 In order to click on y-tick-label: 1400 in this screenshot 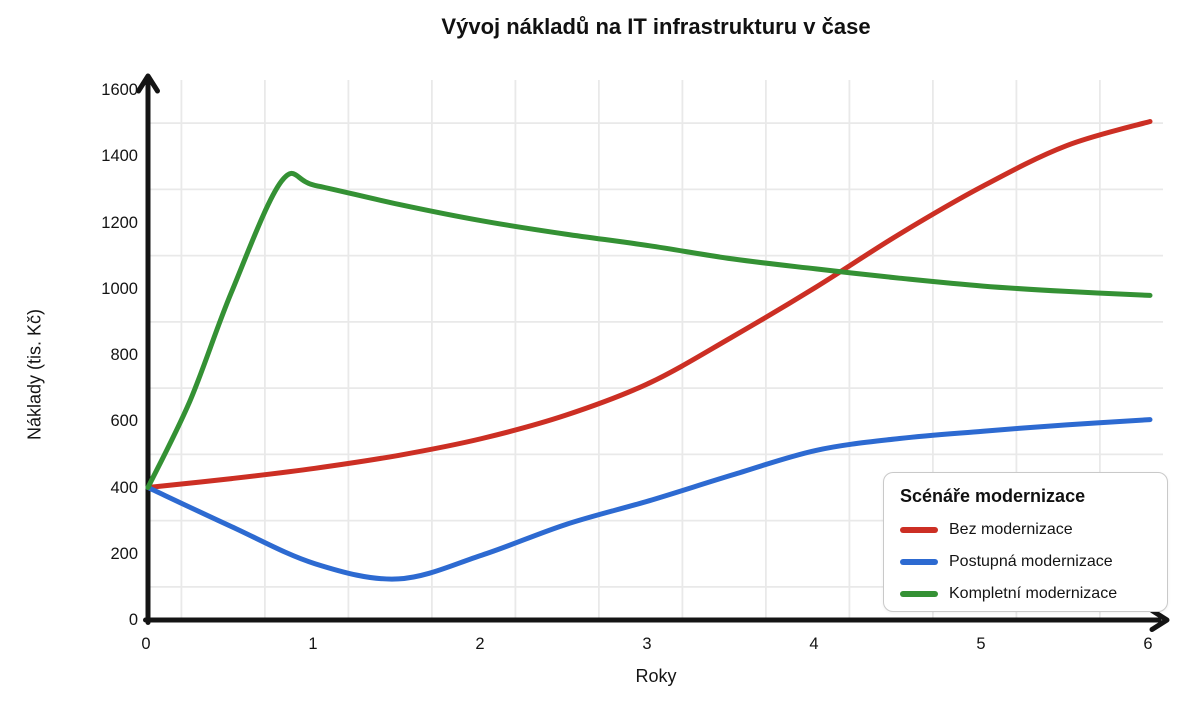, I will do `click(119, 156)`.